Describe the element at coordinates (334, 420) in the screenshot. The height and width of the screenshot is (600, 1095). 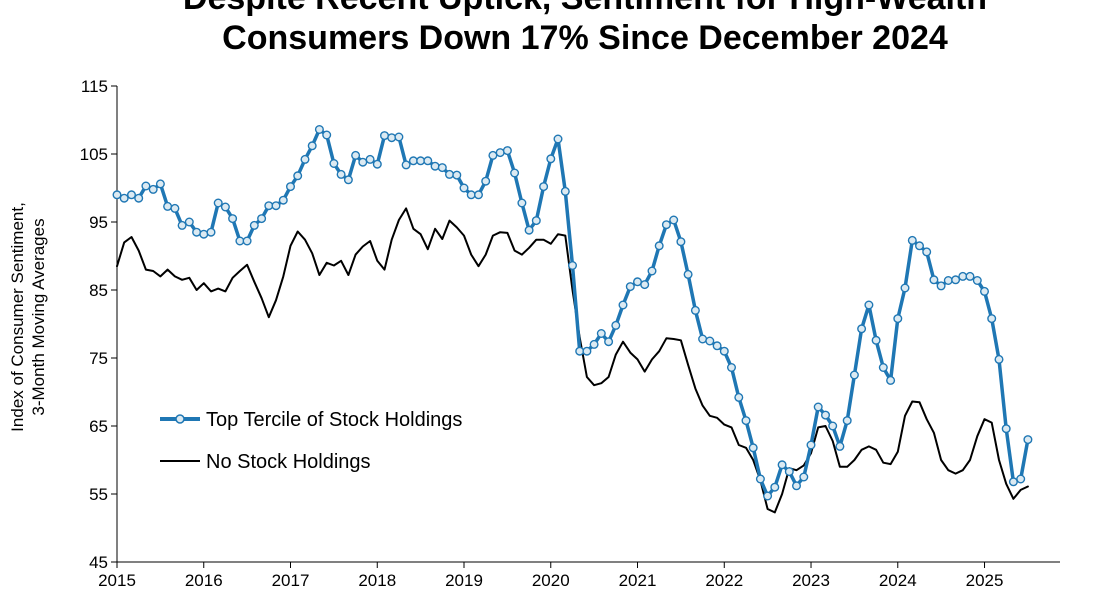
I see `legend-label-top-tercile: Top Tercile of Stock Holdings` at that location.